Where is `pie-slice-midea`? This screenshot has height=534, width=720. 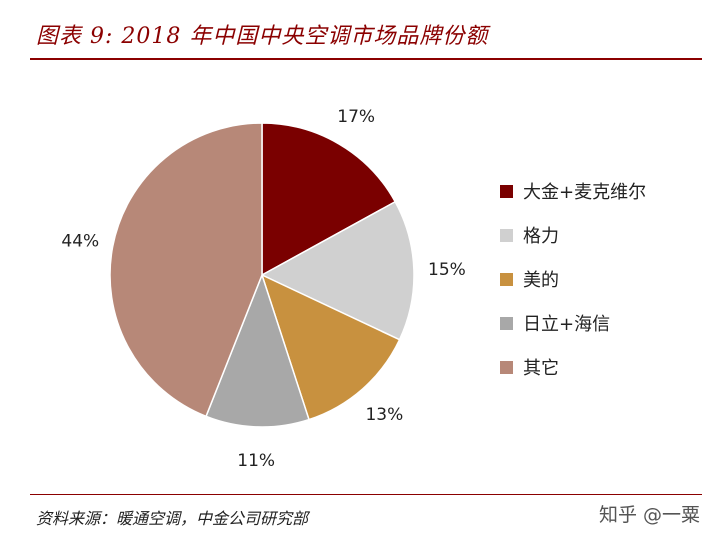 pie-slice-midea is located at coordinates (330, 347).